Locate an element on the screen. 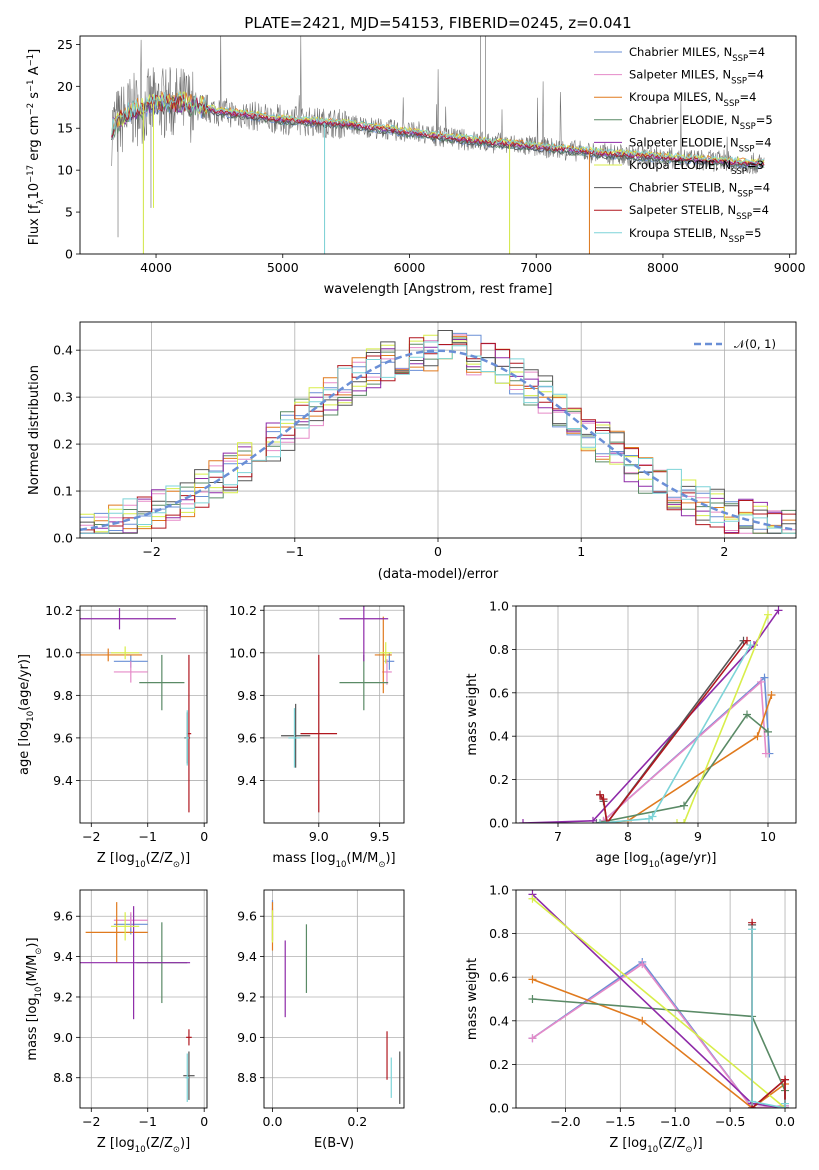 This screenshot has height=1170, width=819. x-axis-label: E(B-V) is located at coordinates (334, 1143).